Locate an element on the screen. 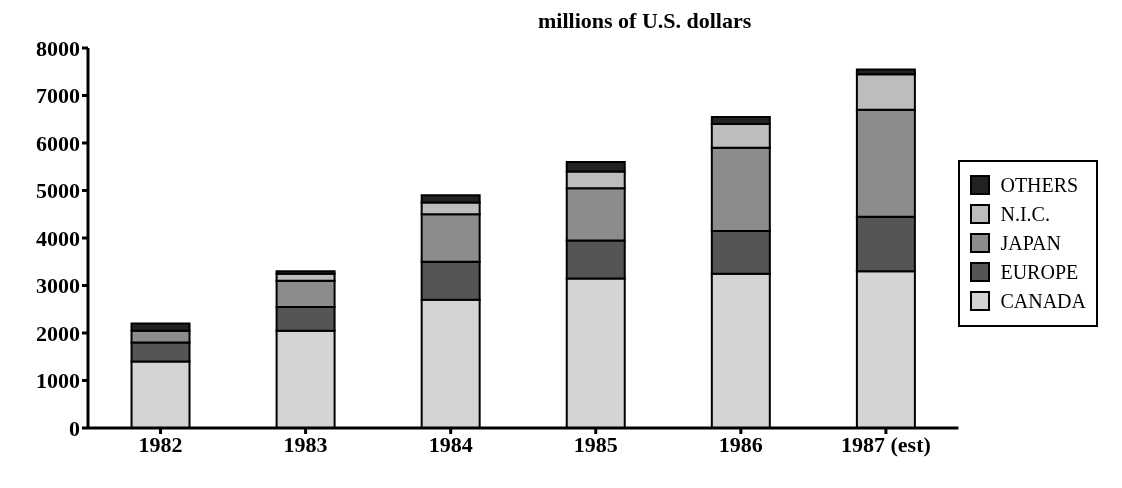  legend-label: OTHERS is located at coordinates (1039, 185).